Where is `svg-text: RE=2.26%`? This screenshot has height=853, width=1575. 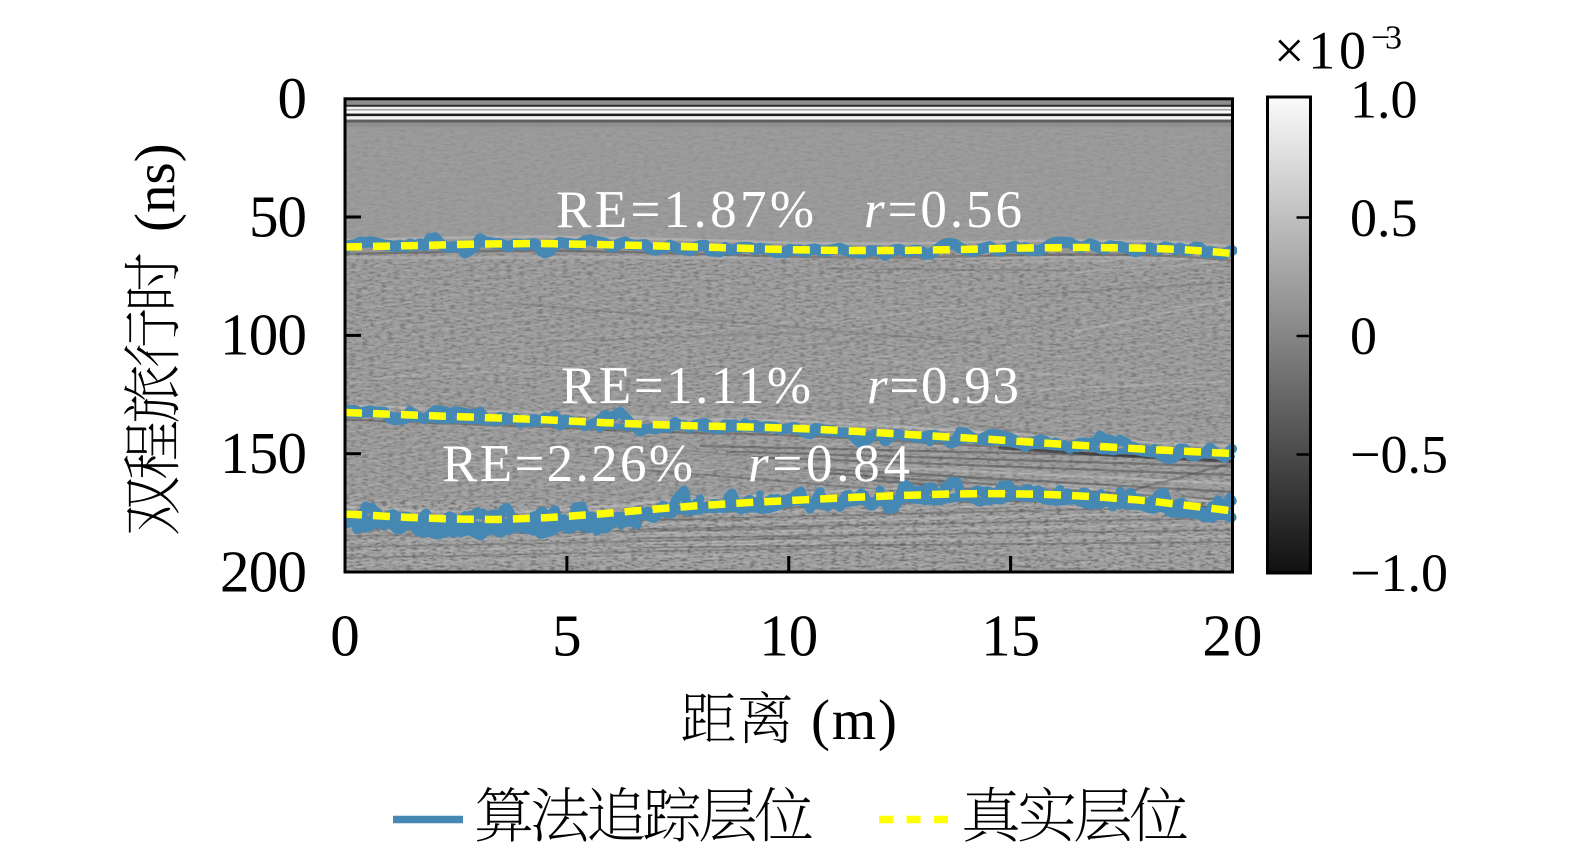
svg-text: RE=2.26% is located at coordinates (567, 464).